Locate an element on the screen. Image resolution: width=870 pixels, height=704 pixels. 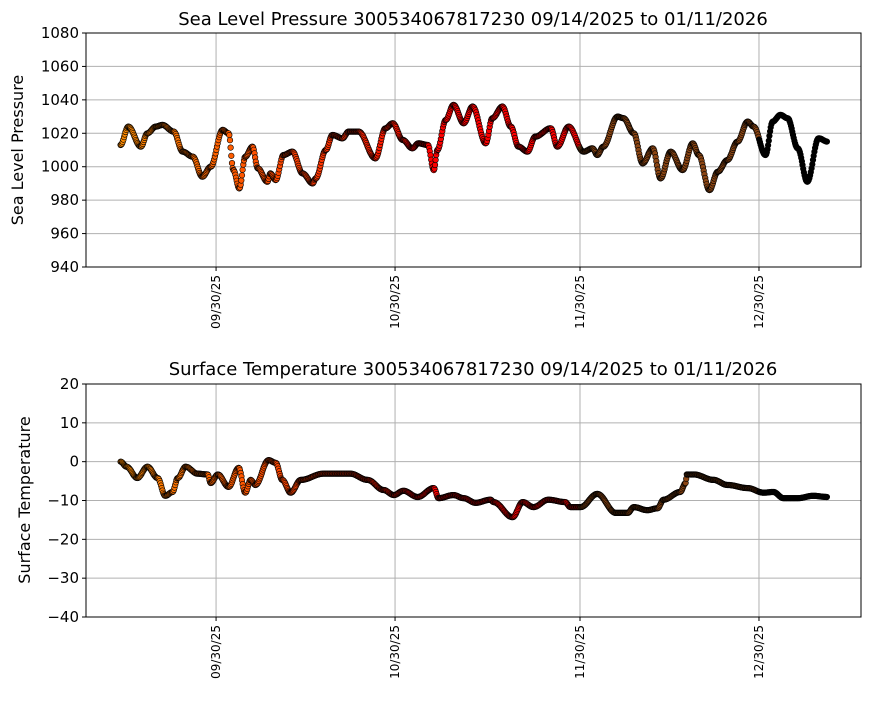
y-tick-label: −10 is located at coordinates (63, 501).